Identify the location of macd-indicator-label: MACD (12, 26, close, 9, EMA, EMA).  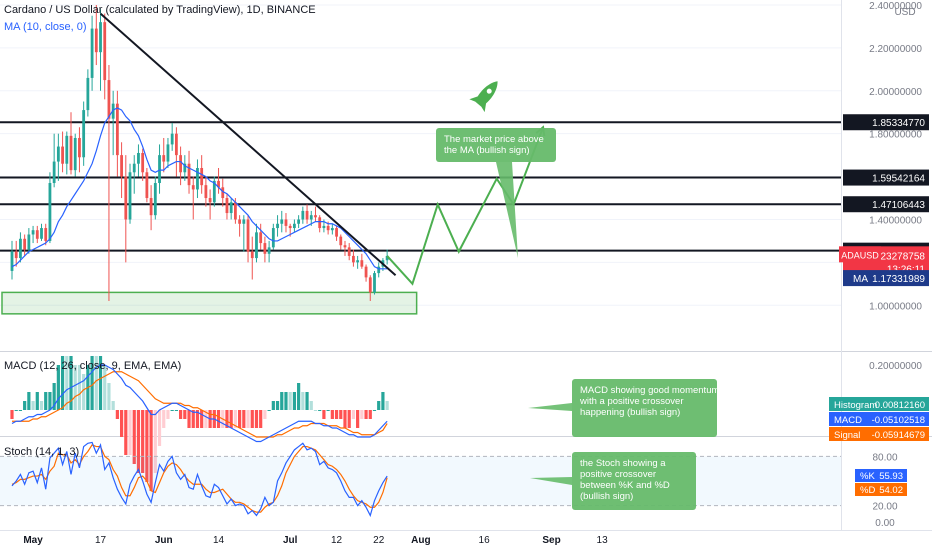
(93, 366).